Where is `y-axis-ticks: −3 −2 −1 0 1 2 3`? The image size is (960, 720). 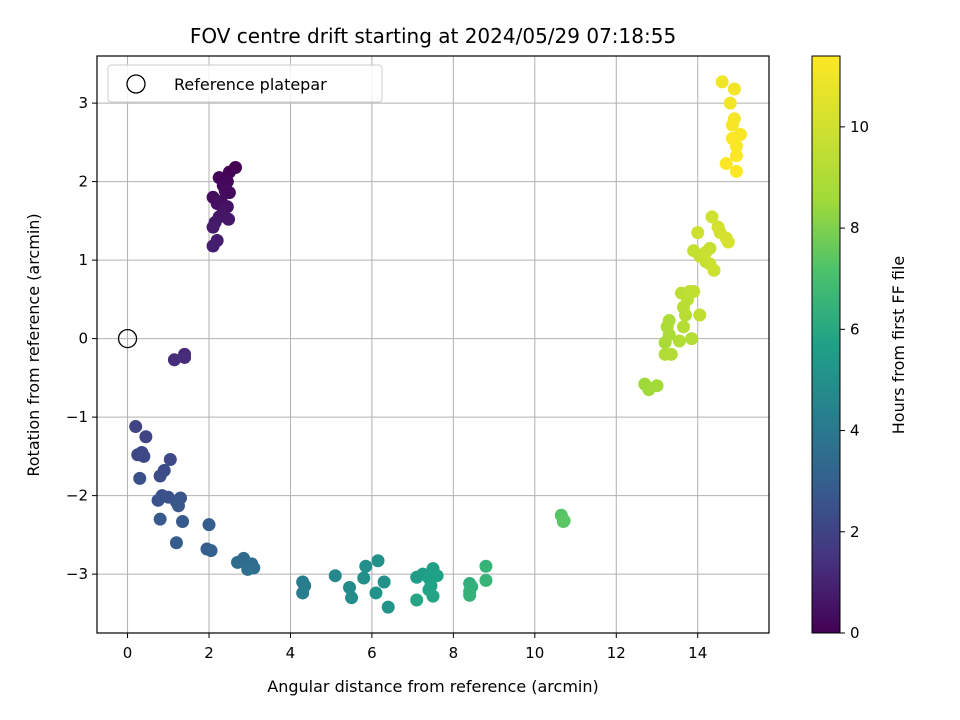
y-axis-ticks: −3 −2 −1 0 1 2 3 is located at coordinates (81, 338).